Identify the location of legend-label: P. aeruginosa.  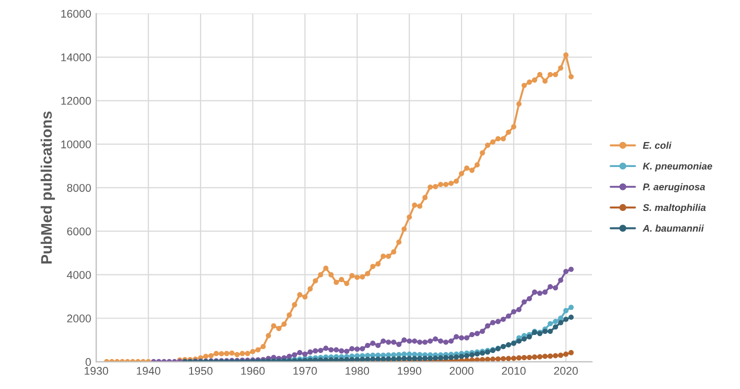
(673, 187).